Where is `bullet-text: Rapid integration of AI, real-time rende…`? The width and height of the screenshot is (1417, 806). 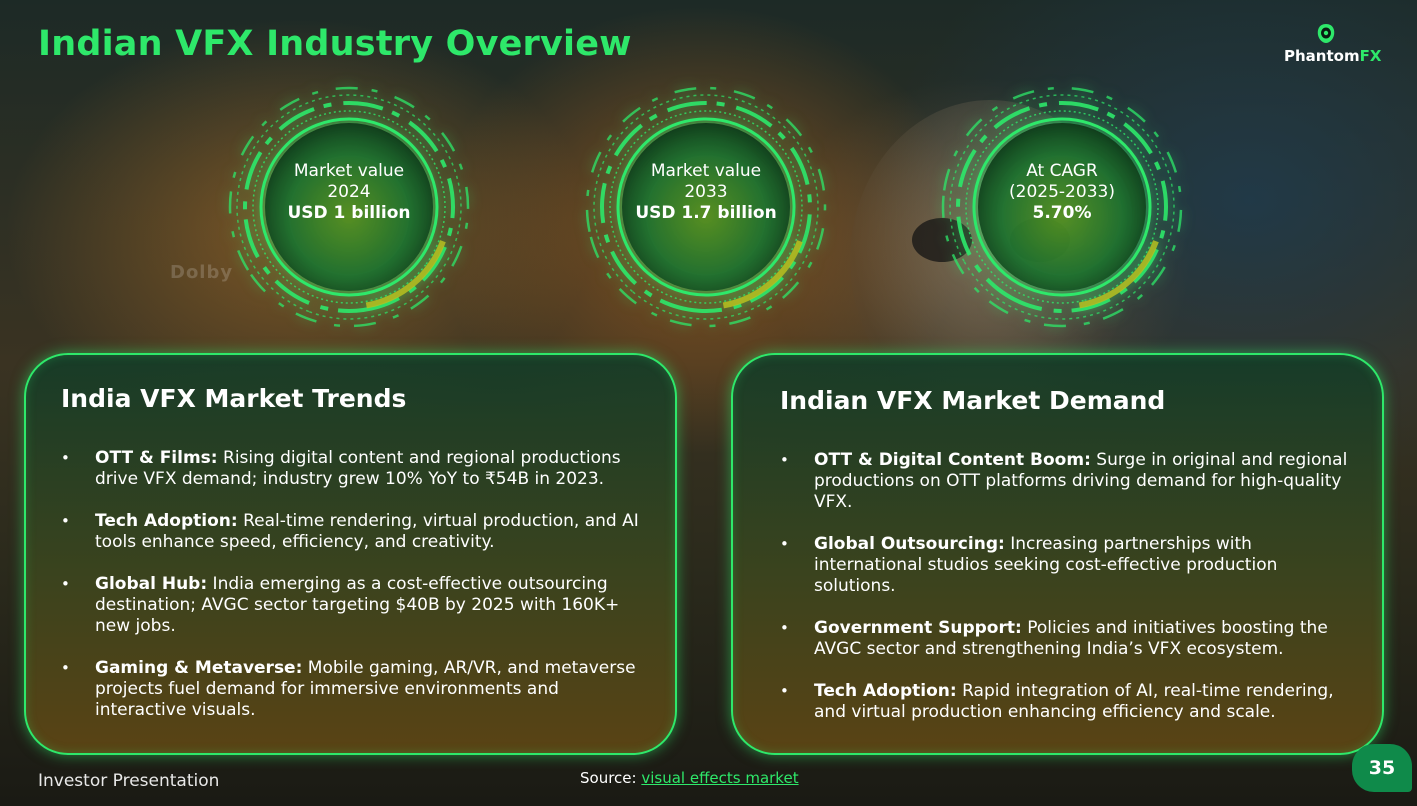
bullet-text: Rapid integration of AI, real-time rende… is located at coordinates (1074, 701).